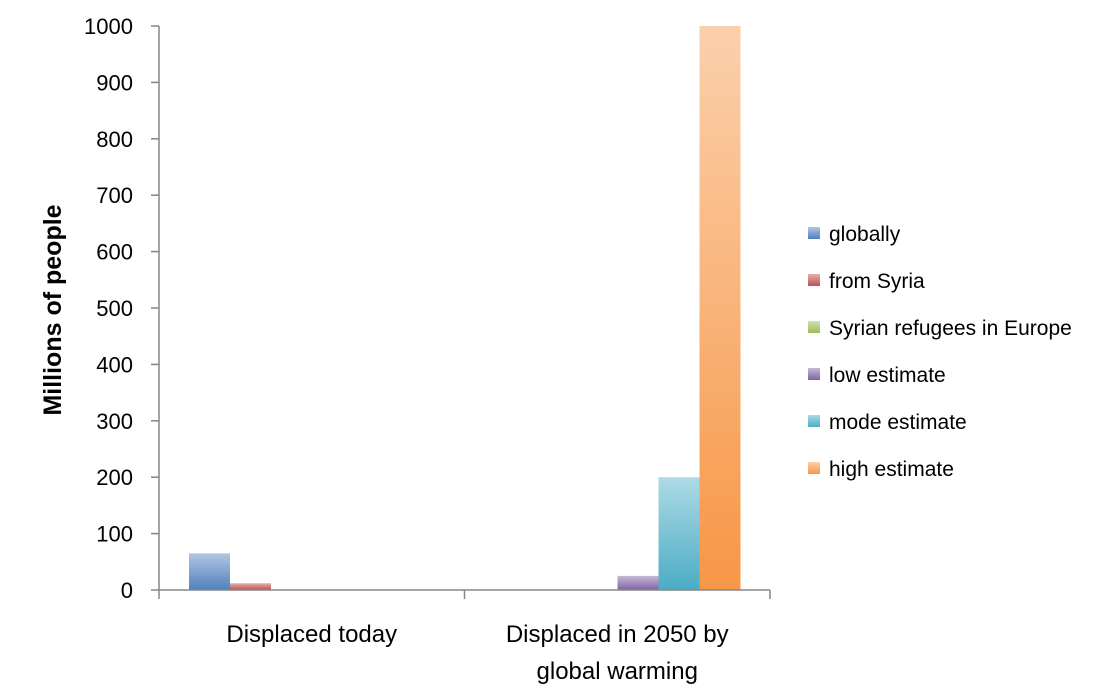 Image resolution: width=1120 pixels, height=696 pixels. I want to click on legend-item: Syrian refugees in Europe, so click(940, 328).